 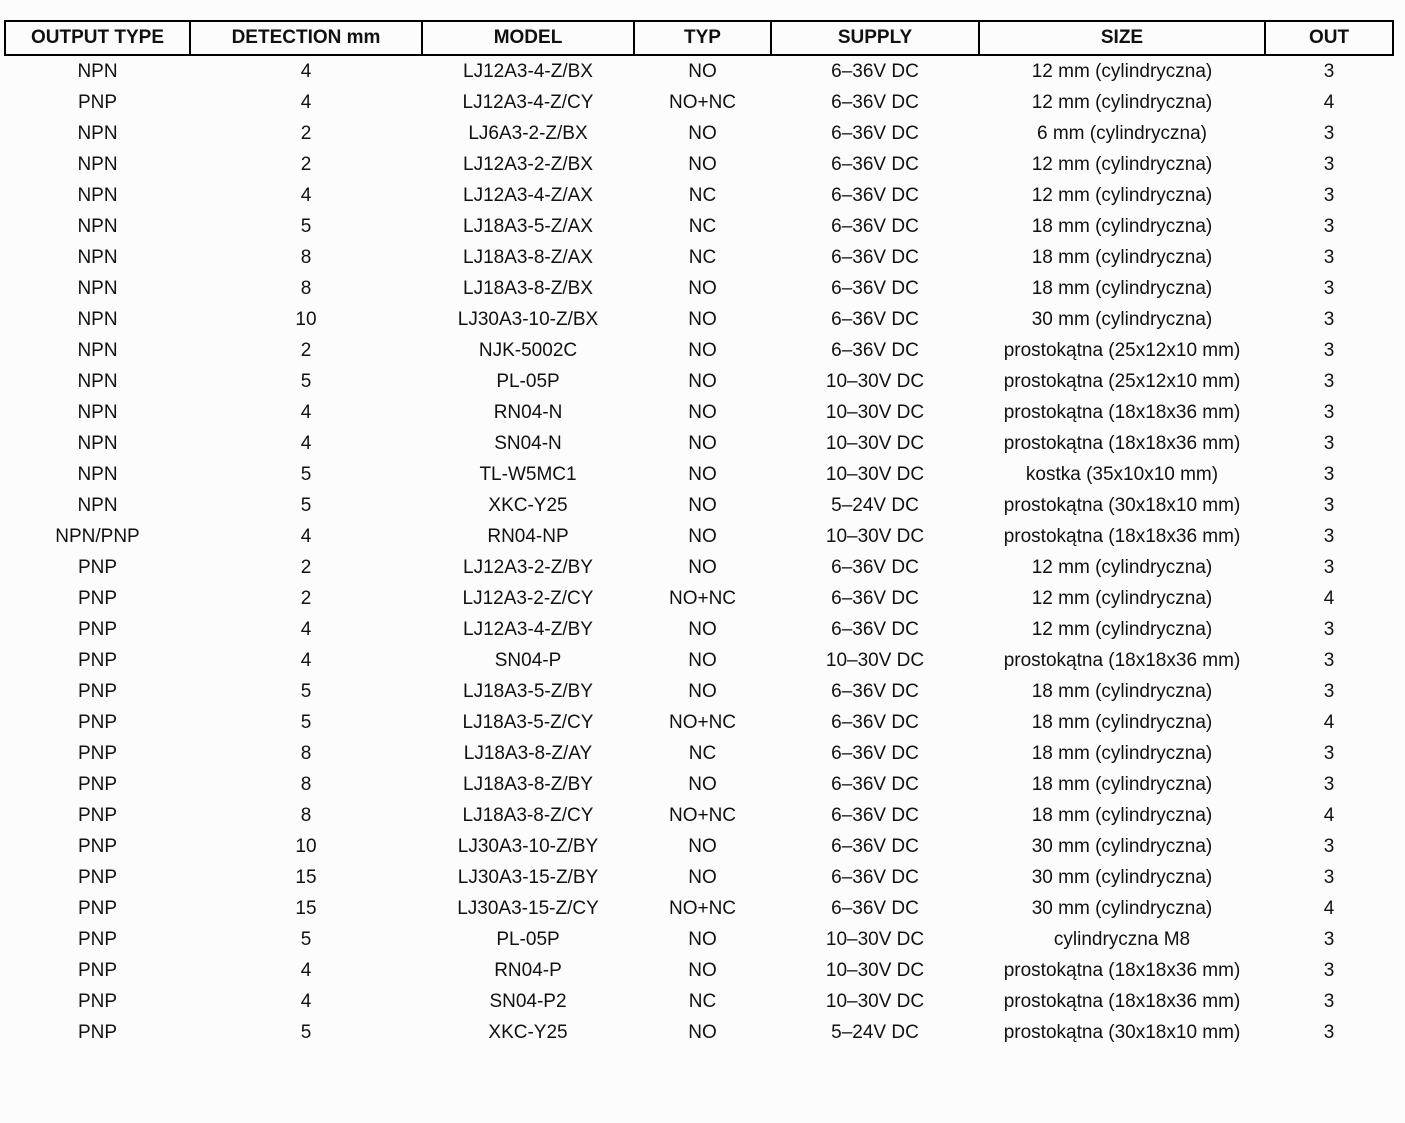 What do you see at coordinates (528, 350) in the screenshot?
I see `cell-model: NJK-5002C` at bounding box center [528, 350].